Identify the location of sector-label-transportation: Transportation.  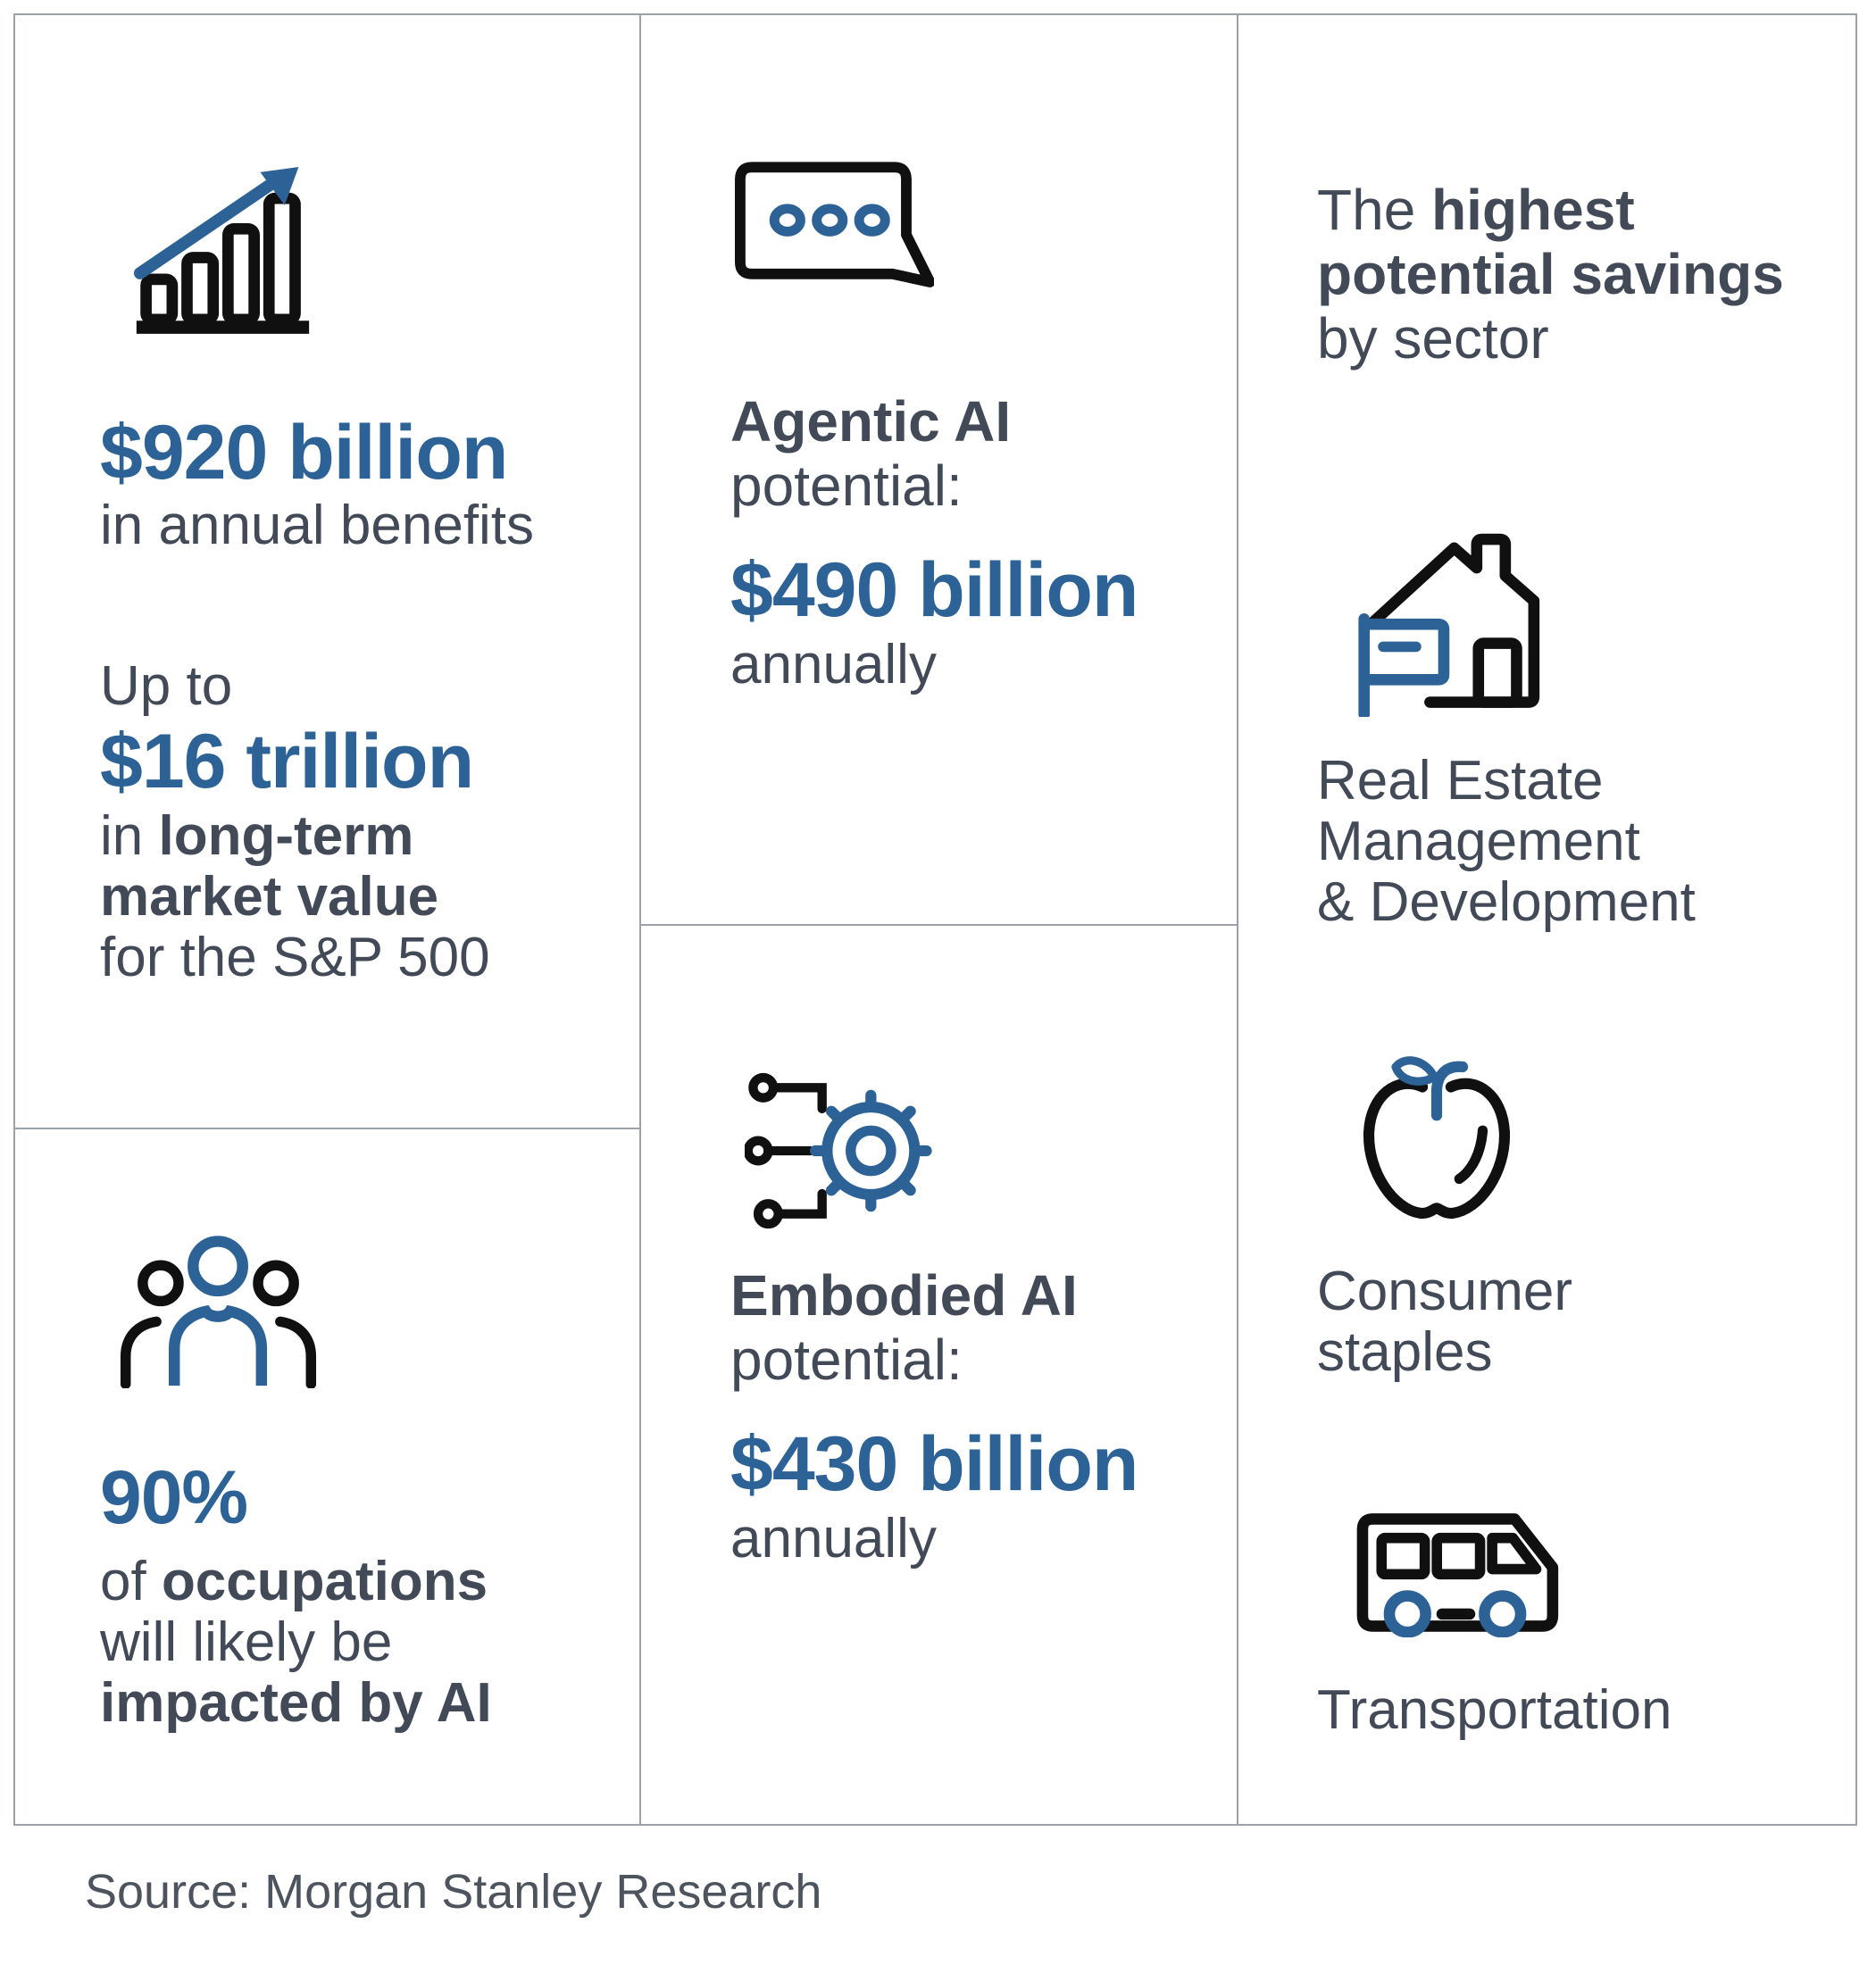
(1494, 1710).